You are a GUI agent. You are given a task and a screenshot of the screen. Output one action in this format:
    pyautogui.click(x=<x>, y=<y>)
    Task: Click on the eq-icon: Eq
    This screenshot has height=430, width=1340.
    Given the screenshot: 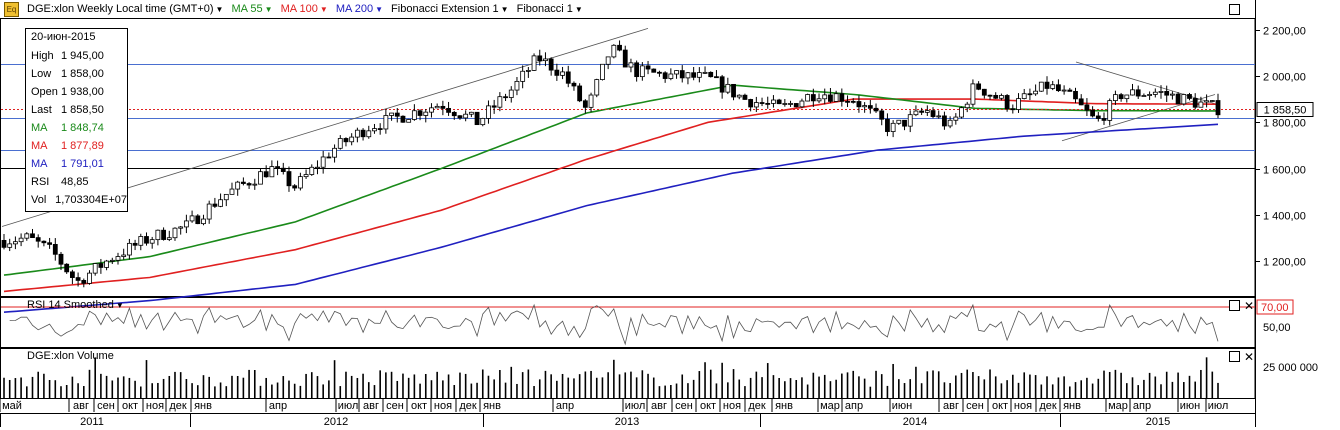 What is the action you would take?
    pyautogui.click(x=11, y=9)
    